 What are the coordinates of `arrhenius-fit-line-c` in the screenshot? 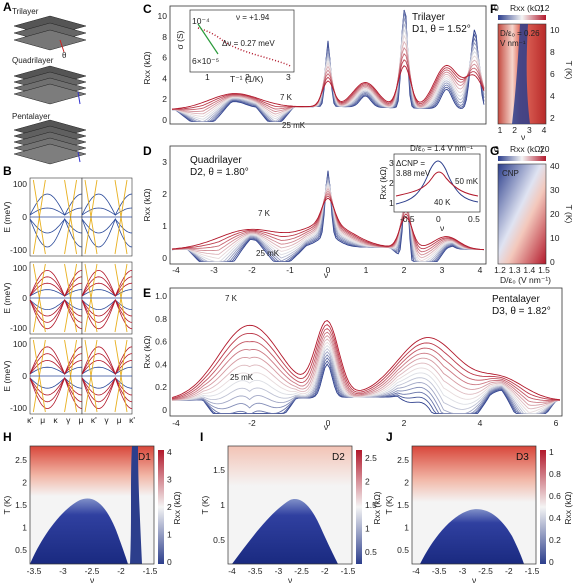 It's located at (208, 39).